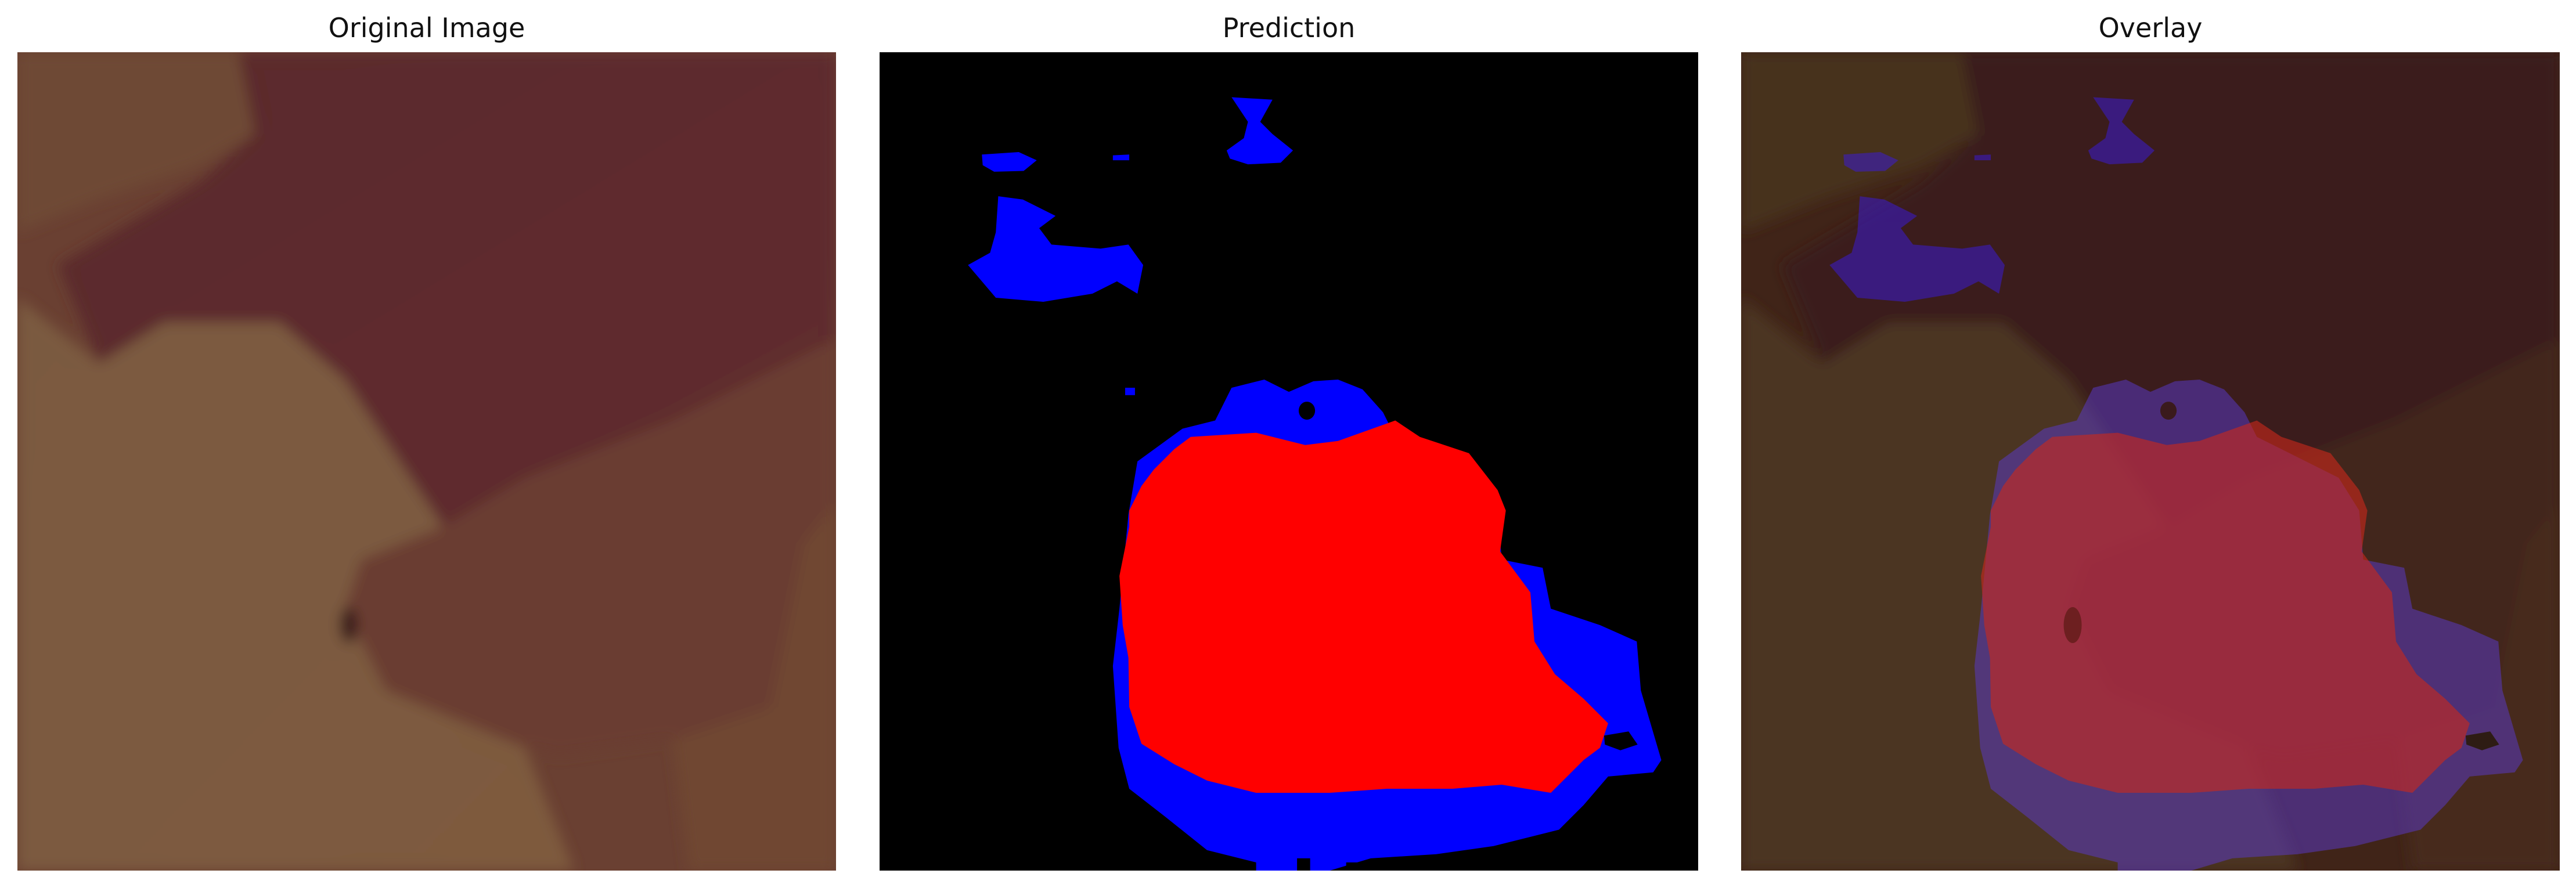  What do you see at coordinates (2150, 28) in the screenshot?
I see `panel-title-overlay: Overlay` at bounding box center [2150, 28].